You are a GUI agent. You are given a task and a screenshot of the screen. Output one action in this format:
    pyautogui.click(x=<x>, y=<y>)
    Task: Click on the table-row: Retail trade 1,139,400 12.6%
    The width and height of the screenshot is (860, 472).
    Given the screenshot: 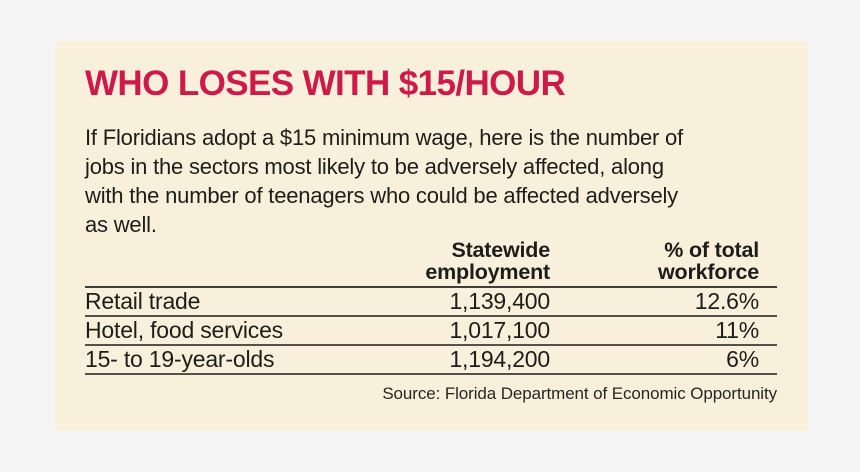 What is the action you would take?
    pyautogui.click(x=431, y=302)
    